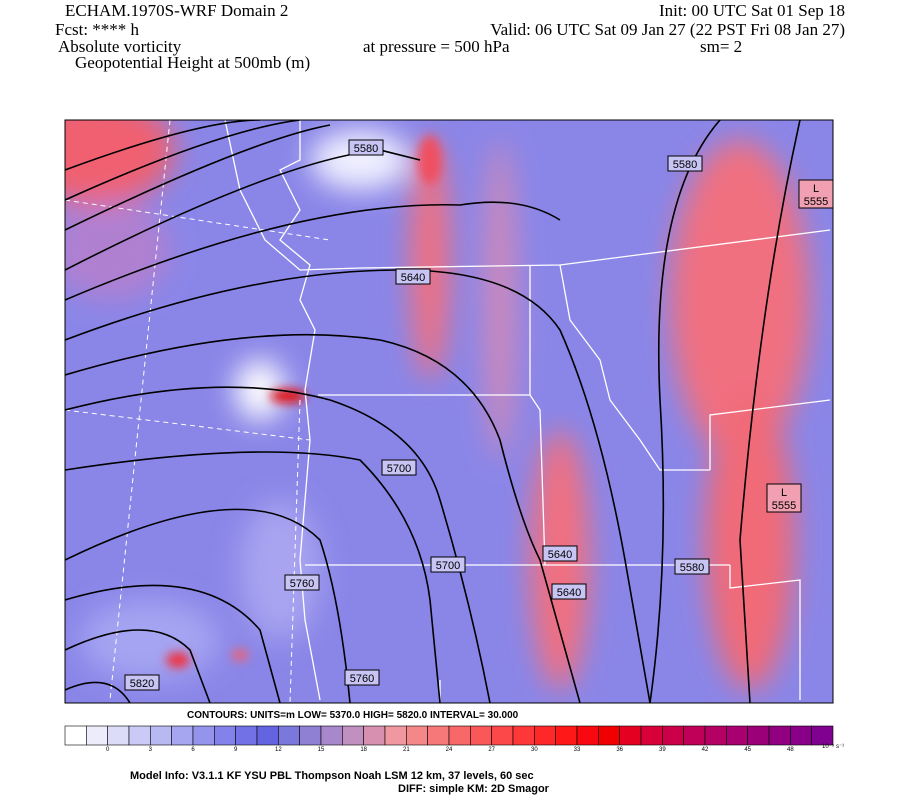  Describe the element at coordinates (406, 750) in the screenshot. I see `colorbar-tick-label: 21` at that location.